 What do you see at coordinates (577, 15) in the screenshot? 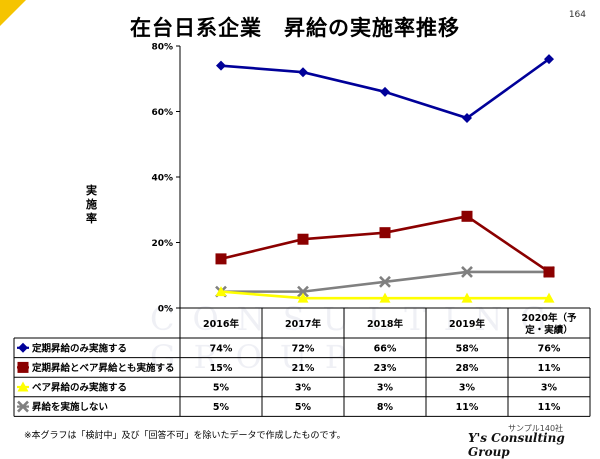
I see `page-number: 164` at bounding box center [577, 15].